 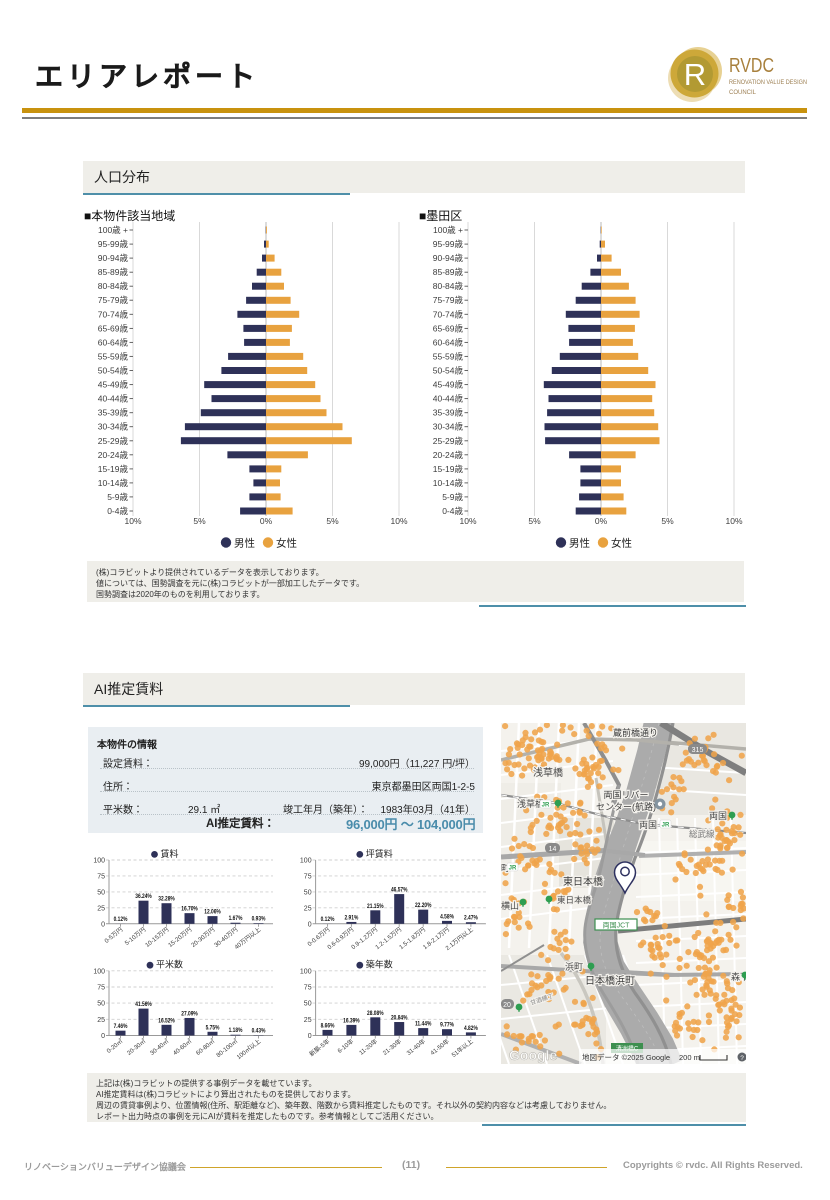 I want to click on svg-text: 20-30万円, so click(x=203, y=937).